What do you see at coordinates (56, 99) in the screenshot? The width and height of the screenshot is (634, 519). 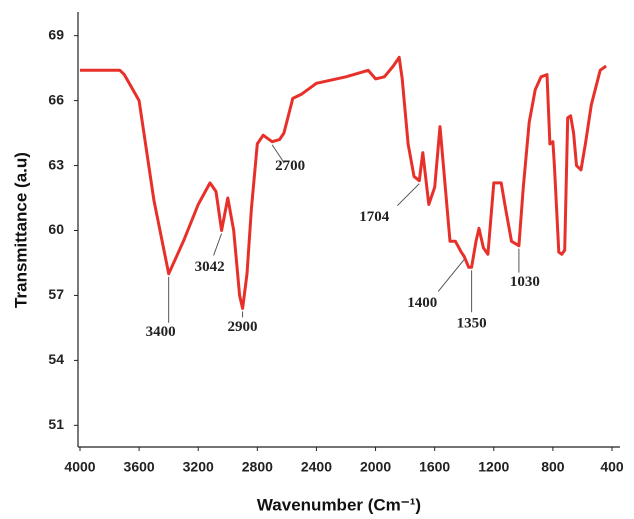 I see `y-tick-label: 66` at bounding box center [56, 99].